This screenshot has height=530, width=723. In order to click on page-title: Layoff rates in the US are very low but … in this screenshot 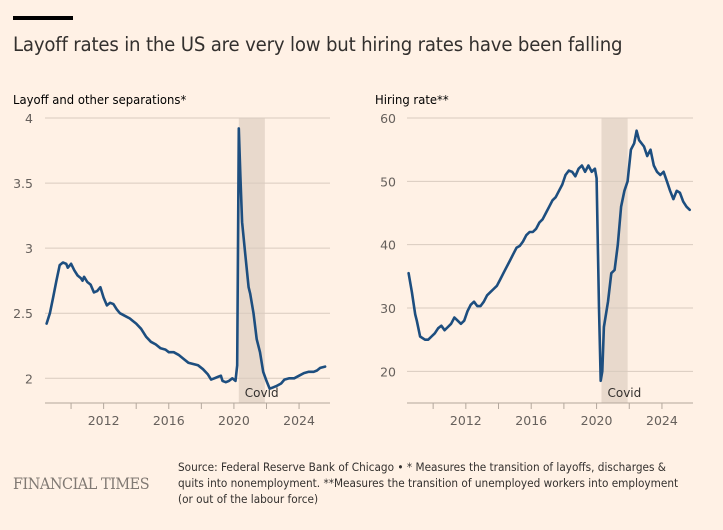, I will do `click(318, 44)`.